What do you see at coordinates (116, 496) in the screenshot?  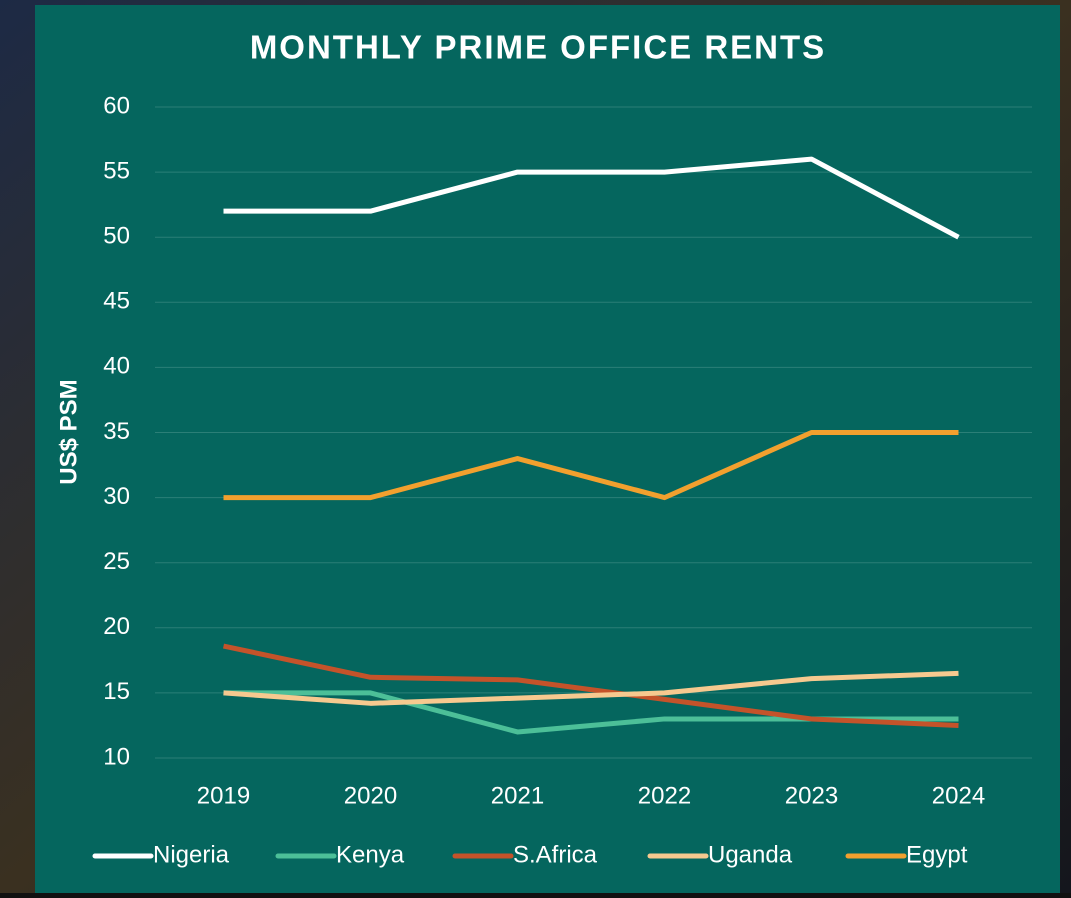 I see `y-tick-label: 30` at bounding box center [116, 496].